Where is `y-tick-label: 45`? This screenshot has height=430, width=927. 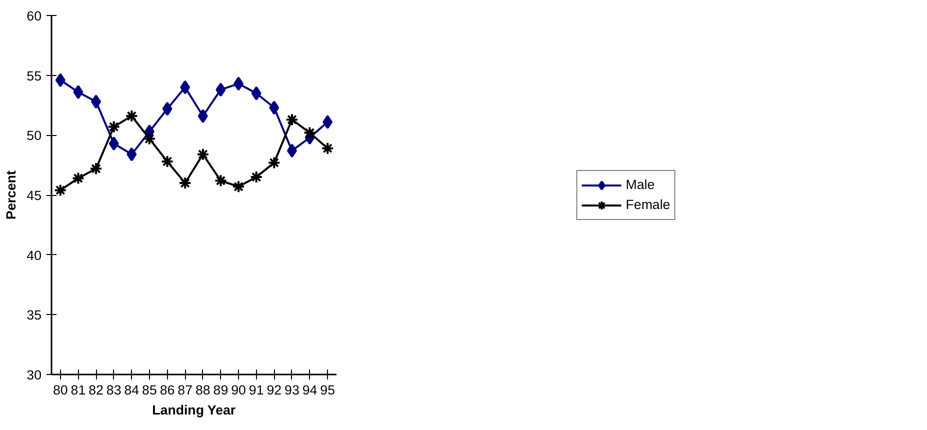 y-tick-label: 45 is located at coordinates (34, 195).